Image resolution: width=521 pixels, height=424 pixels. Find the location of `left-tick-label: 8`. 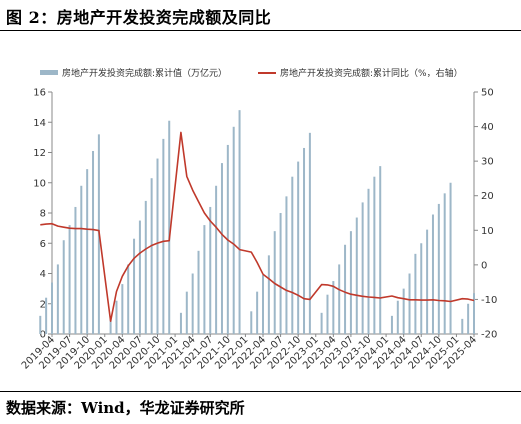

left-tick-label: 8 is located at coordinates (43, 214).